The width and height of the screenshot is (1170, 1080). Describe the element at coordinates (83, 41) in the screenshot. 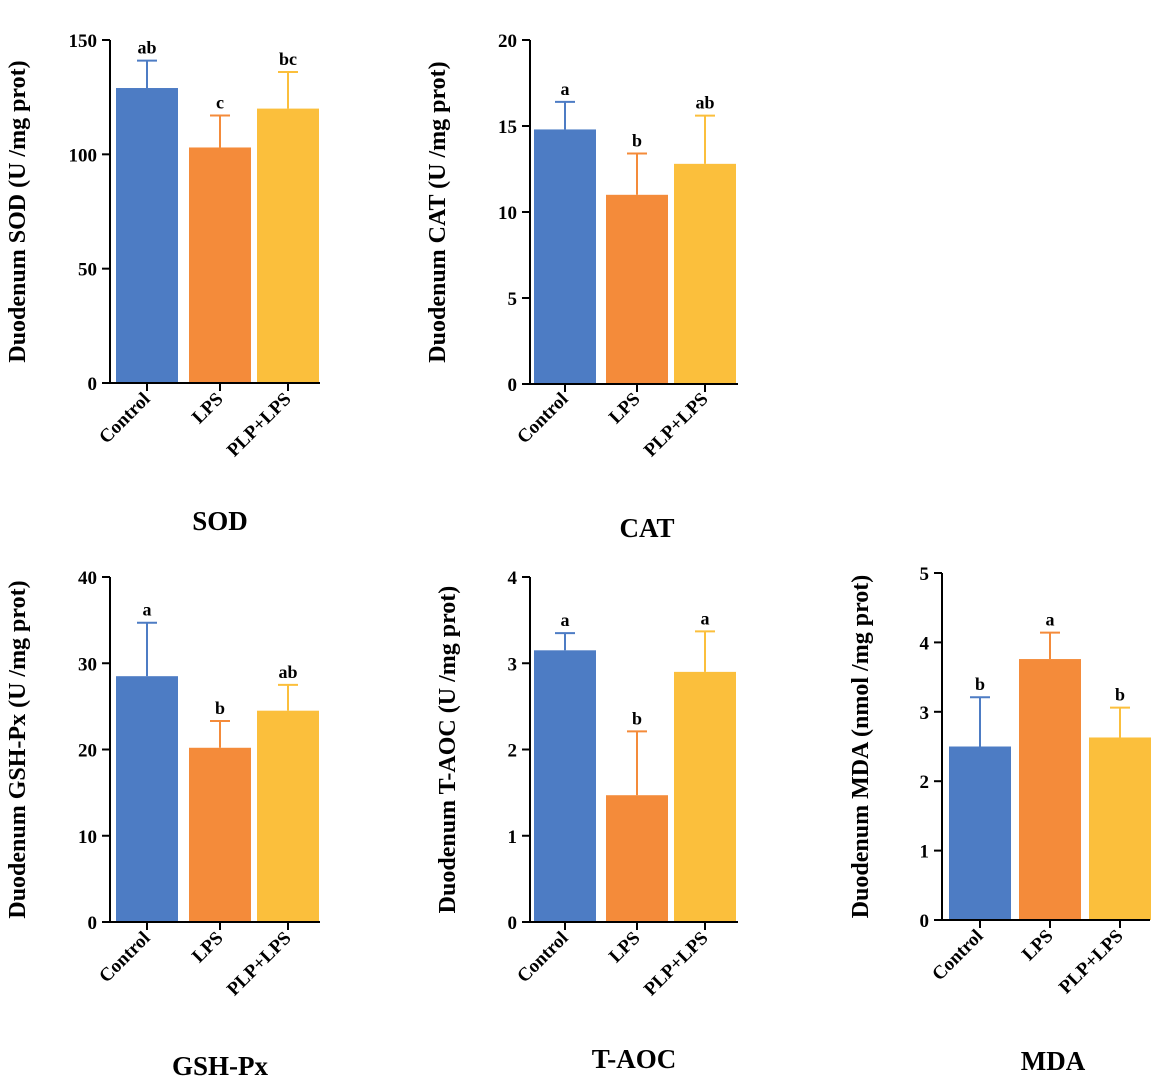

I see `y-tick-label: 150` at that location.